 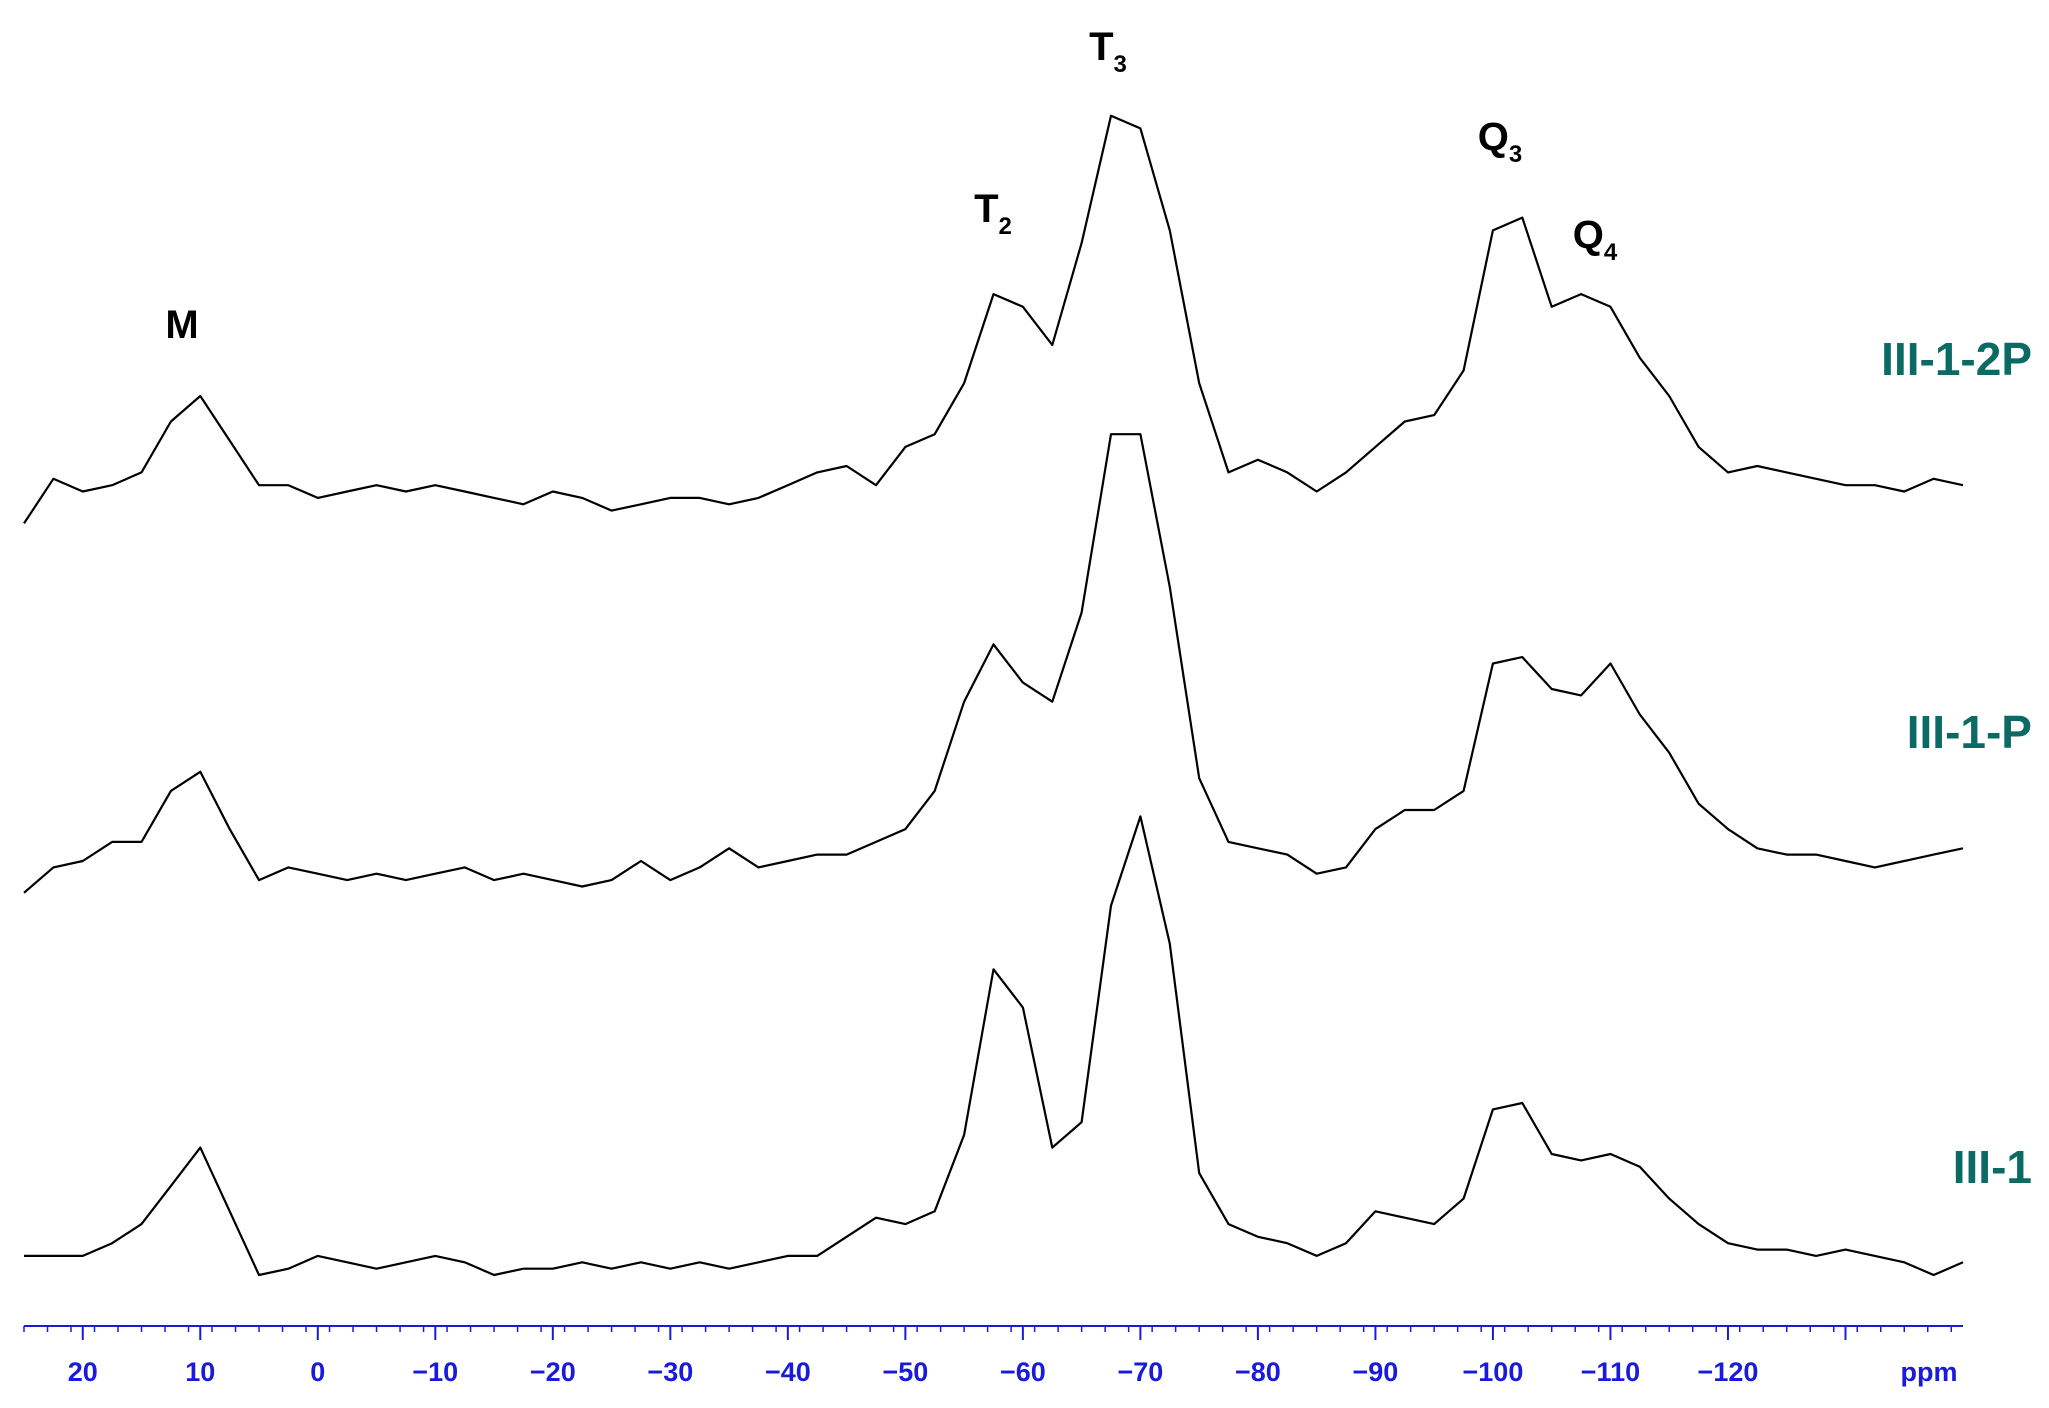 What do you see at coordinates (1258, 1372) in the screenshot?
I see `x-tick-label: −80` at bounding box center [1258, 1372].